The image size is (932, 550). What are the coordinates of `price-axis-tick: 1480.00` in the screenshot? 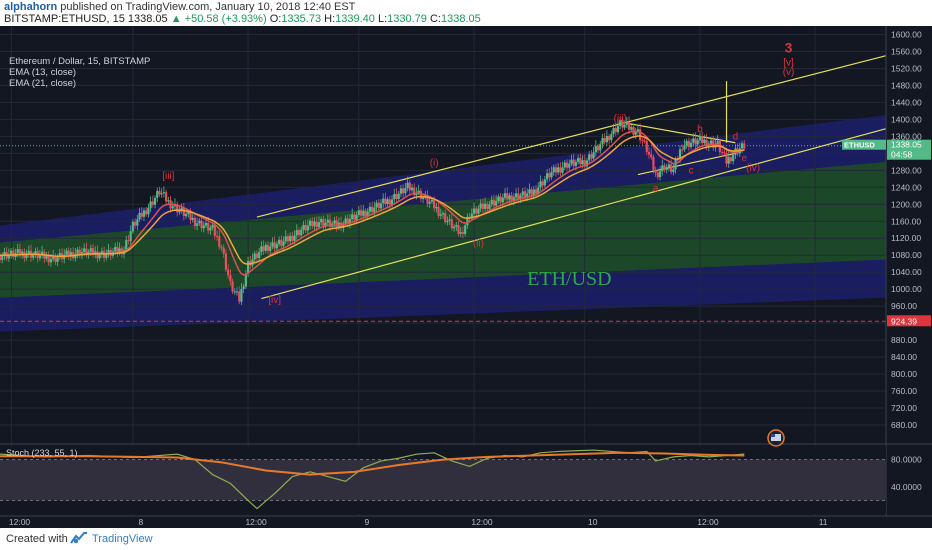 It's located at (906, 85).